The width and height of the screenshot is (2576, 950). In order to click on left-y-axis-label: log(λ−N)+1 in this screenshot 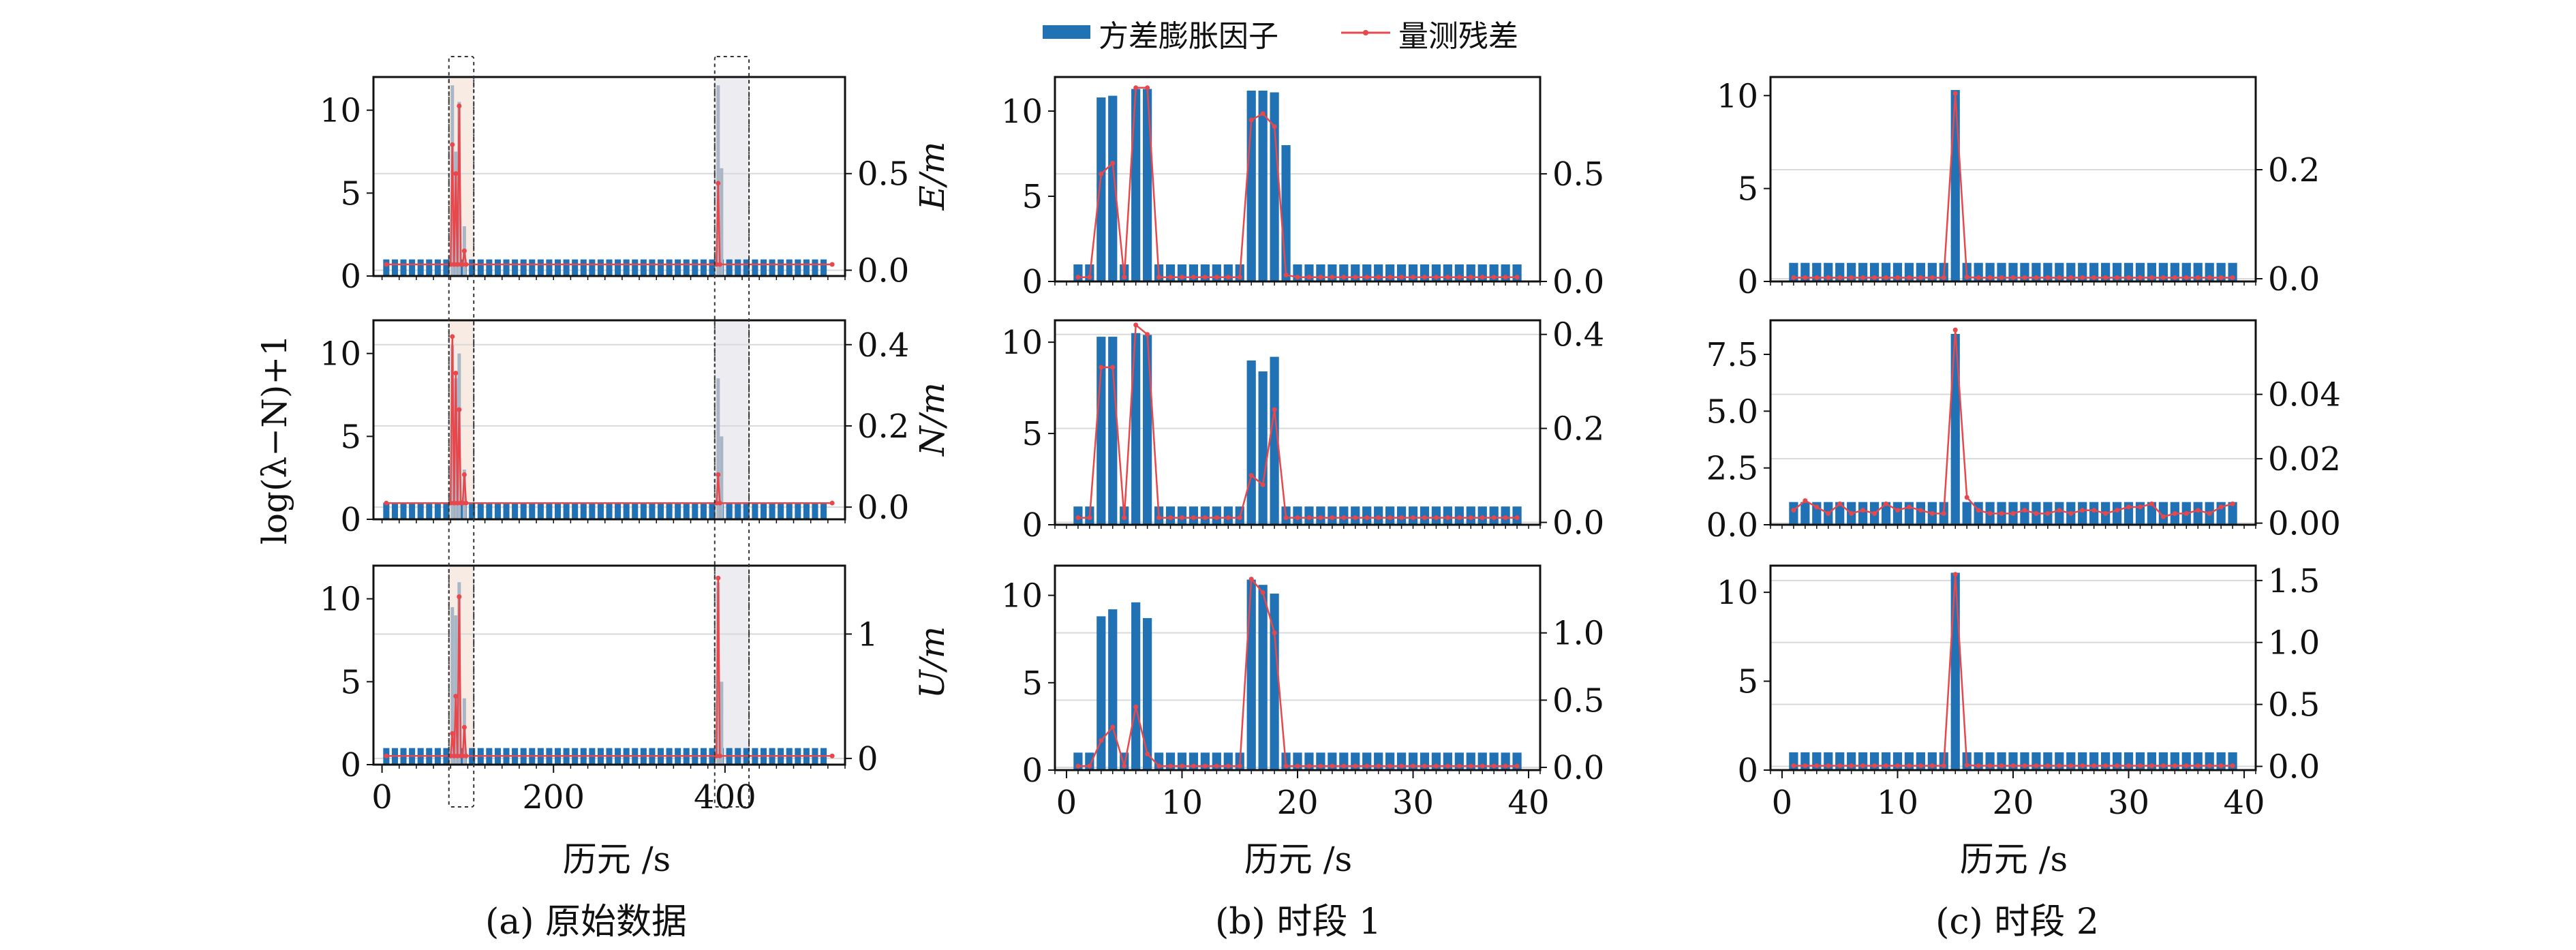, I will do `click(274, 440)`.